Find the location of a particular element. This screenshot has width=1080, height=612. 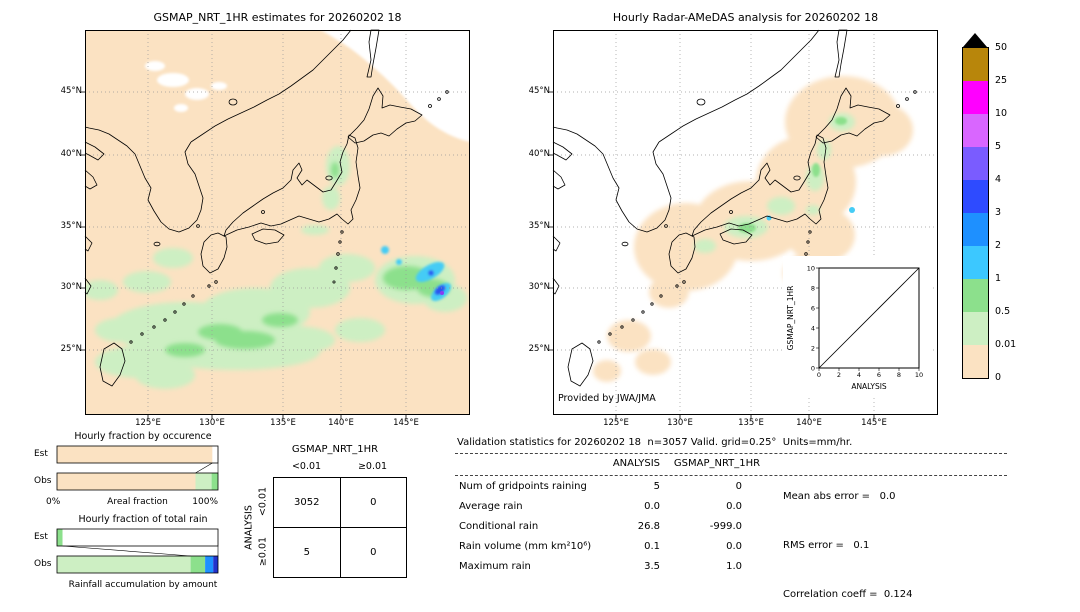

stats-side-item: RMS error = 0.1 is located at coordinates (826, 546).